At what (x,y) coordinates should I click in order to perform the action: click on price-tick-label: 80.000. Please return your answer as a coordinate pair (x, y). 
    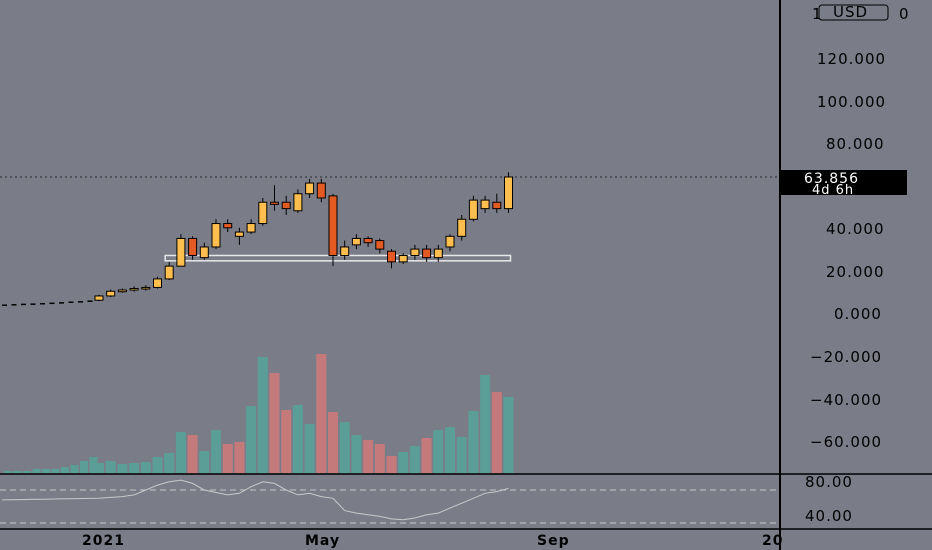
    Looking at the image, I should click on (855, 144).